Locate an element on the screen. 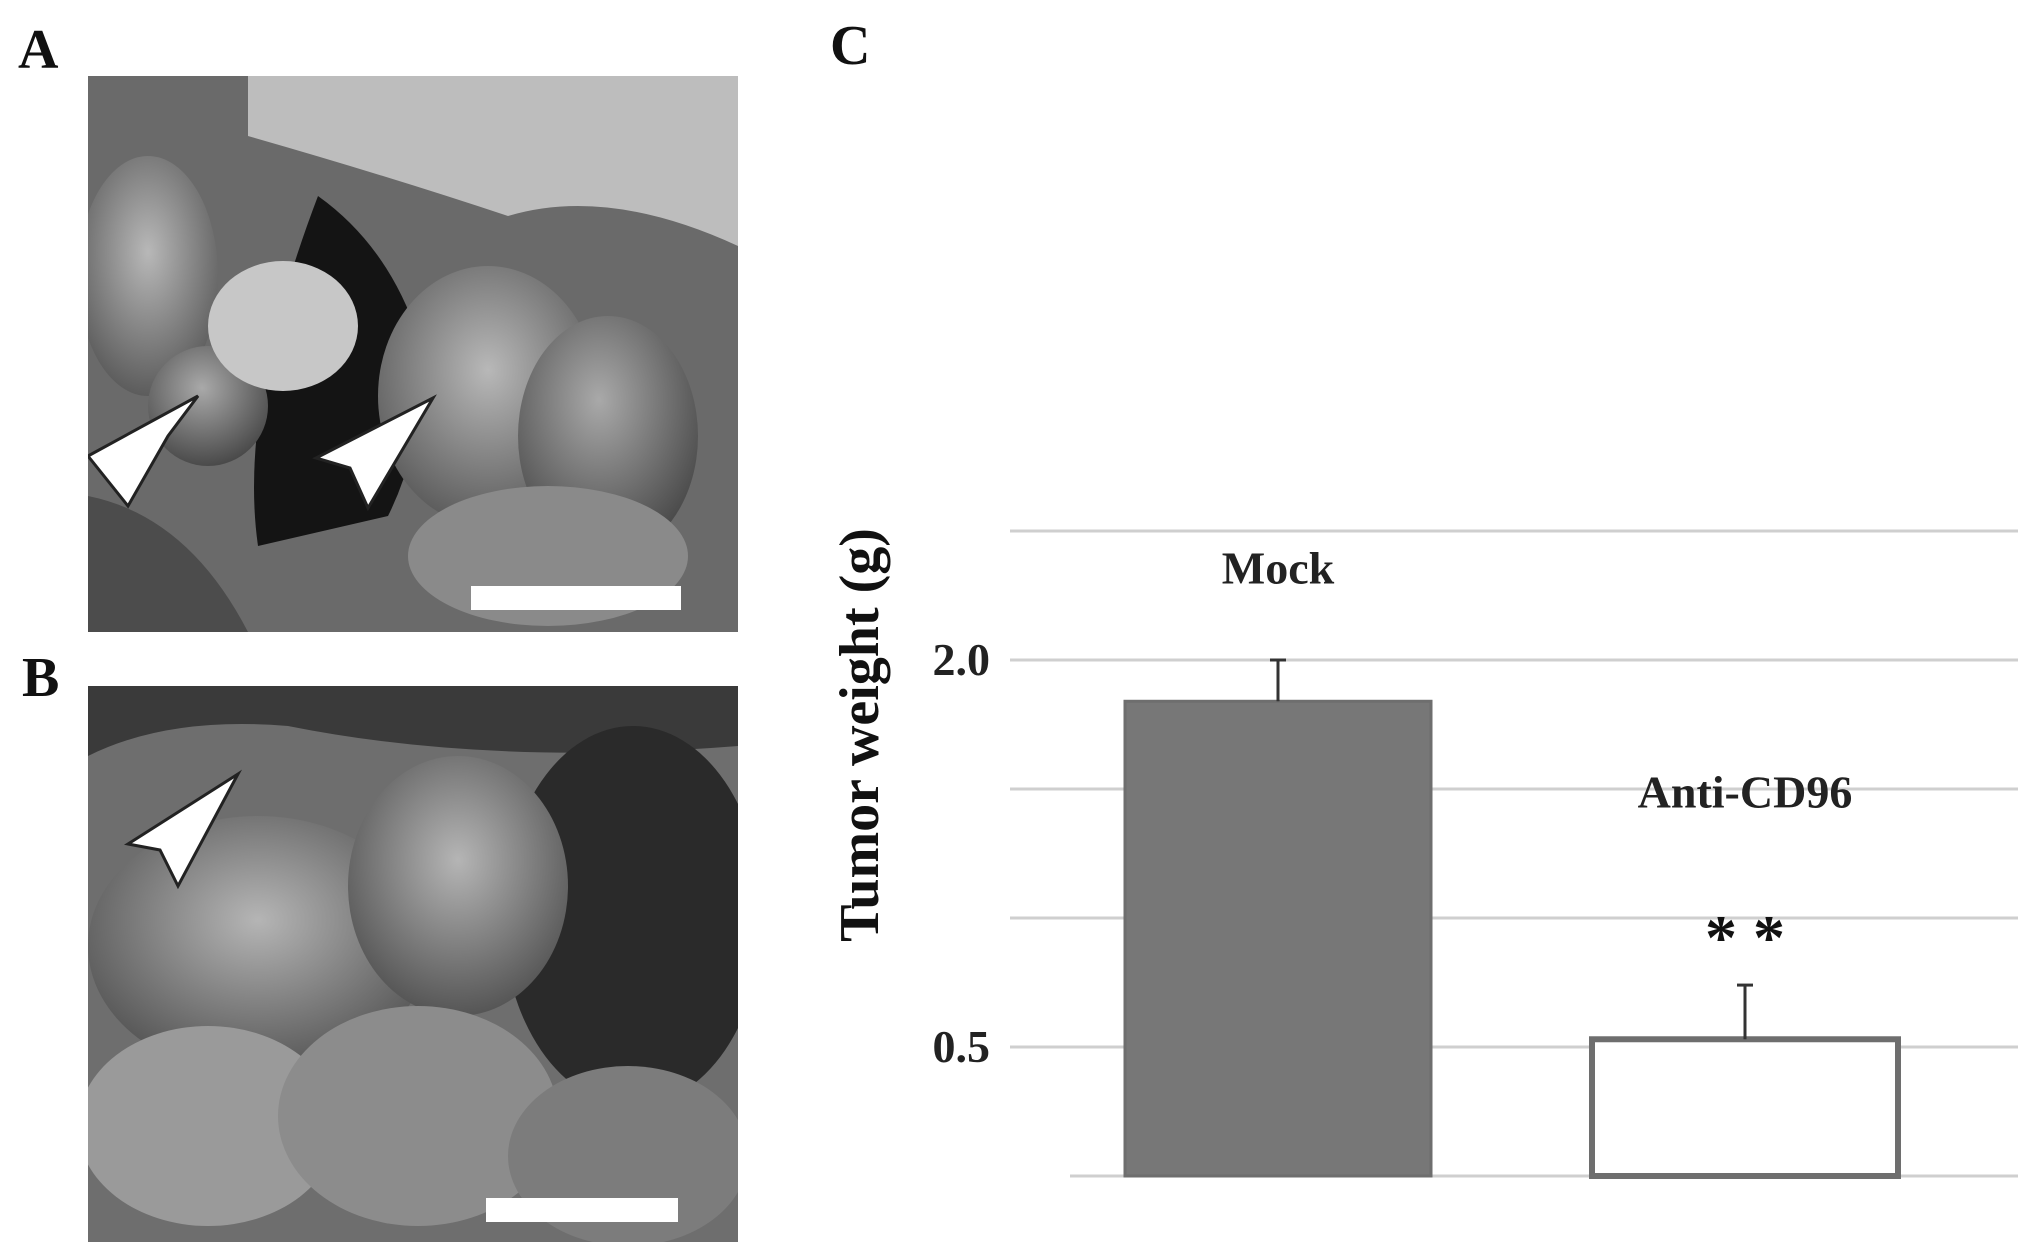 The width and height of the screenshot is (2031, 1254). photo-a-tumor-nodule is located at coordinates (283, 326).